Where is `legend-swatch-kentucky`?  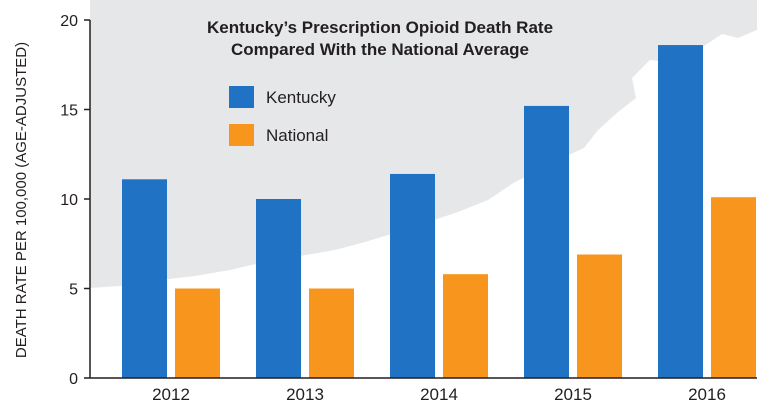
legend-swatch-kentucky is located at coordinates (241, 97).